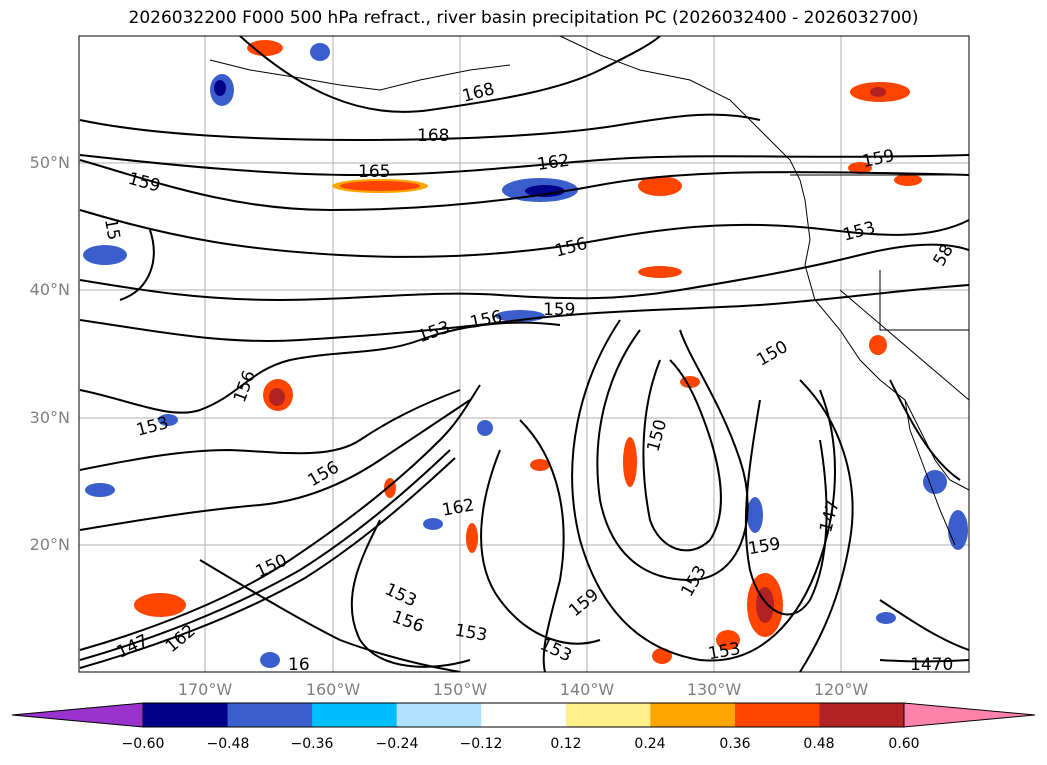  What do you see at coordinates (714, 689) in the screenshot?
I see `lon-label-130w: 130°W` at bounding box center [714, 689].